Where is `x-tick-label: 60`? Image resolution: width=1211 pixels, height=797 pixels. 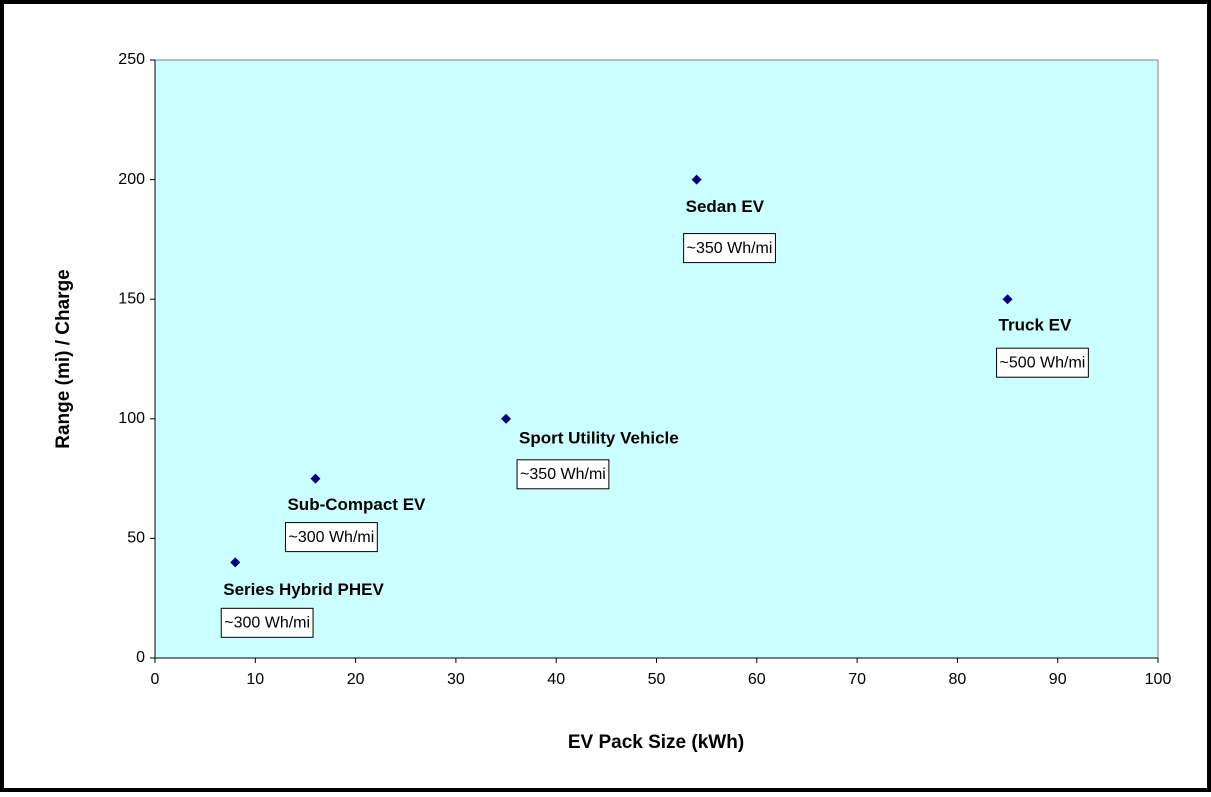 x-tick-label: 60 is located at coordinates (757, 679).